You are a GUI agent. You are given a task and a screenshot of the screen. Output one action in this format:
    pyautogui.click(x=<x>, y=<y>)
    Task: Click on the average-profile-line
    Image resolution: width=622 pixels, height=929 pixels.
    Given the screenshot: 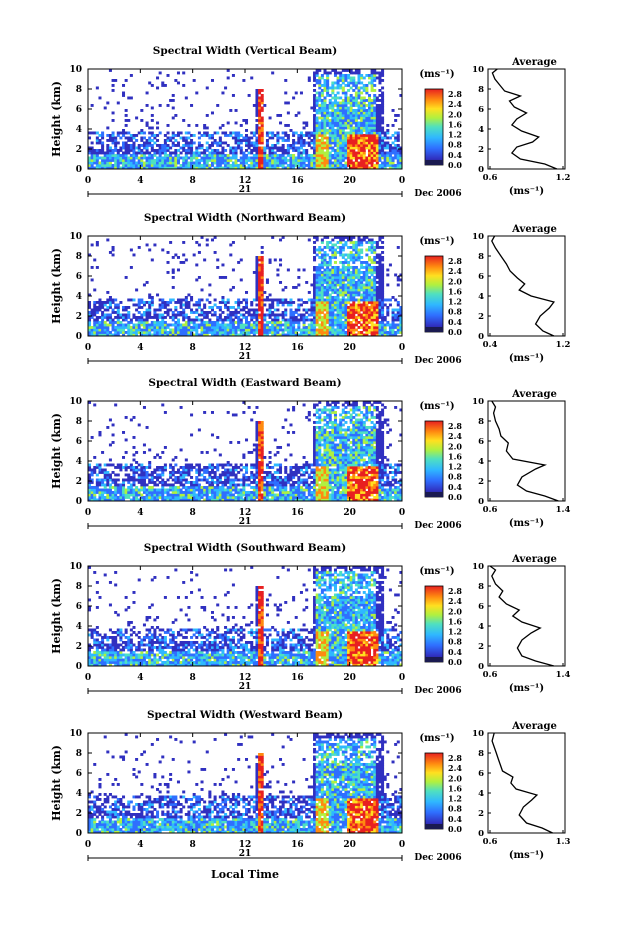 What is the action you would take?
    pyautogui.click(x=524, y=119)
    